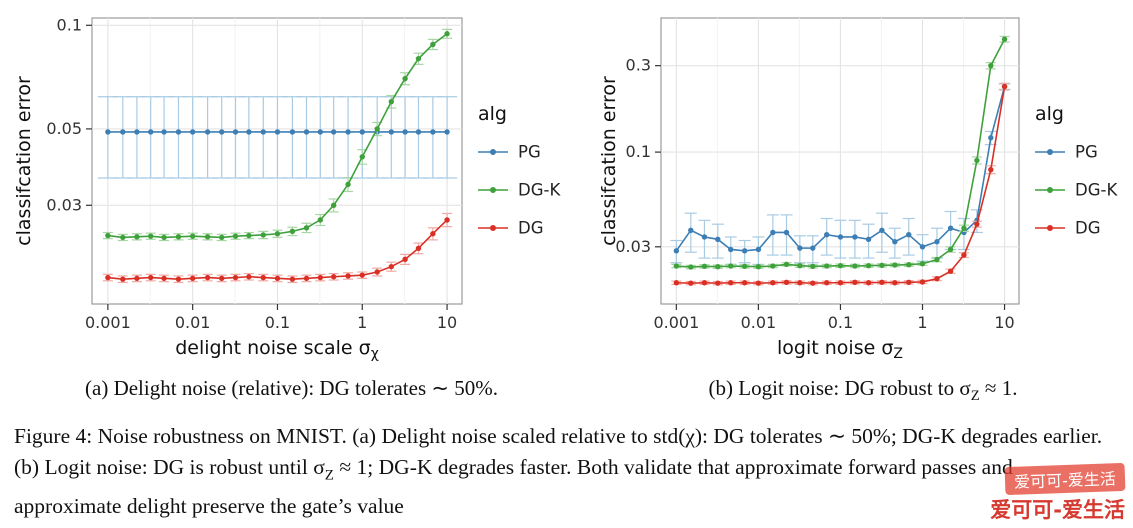 The width and height of the screenshot is (1133, 528). What do you see at coordinates (277, 349) in the screenshot?
I see `x-axis-label: delight noise scale σχ` at bounding box center [277, 349].